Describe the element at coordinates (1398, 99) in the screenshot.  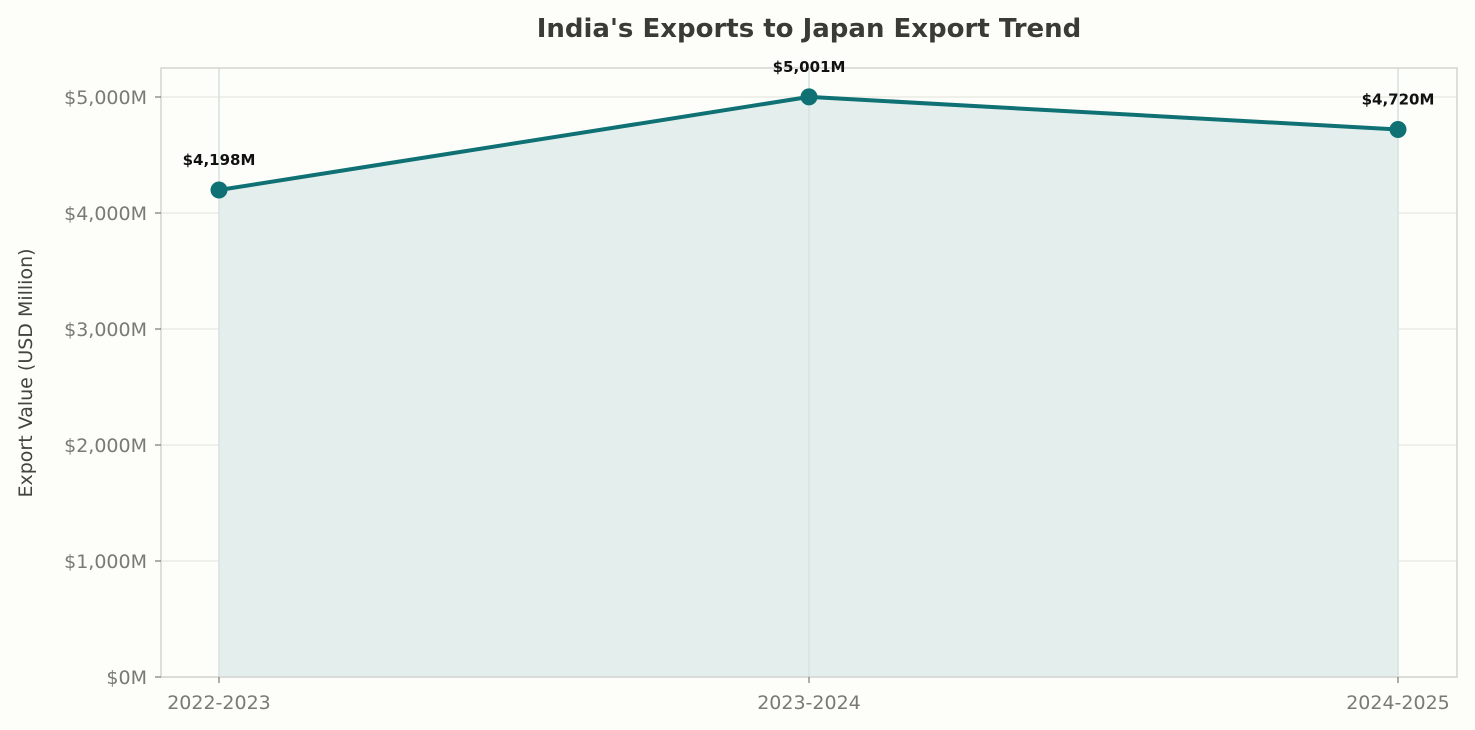
I see `data-label: $4,720M` at that location.